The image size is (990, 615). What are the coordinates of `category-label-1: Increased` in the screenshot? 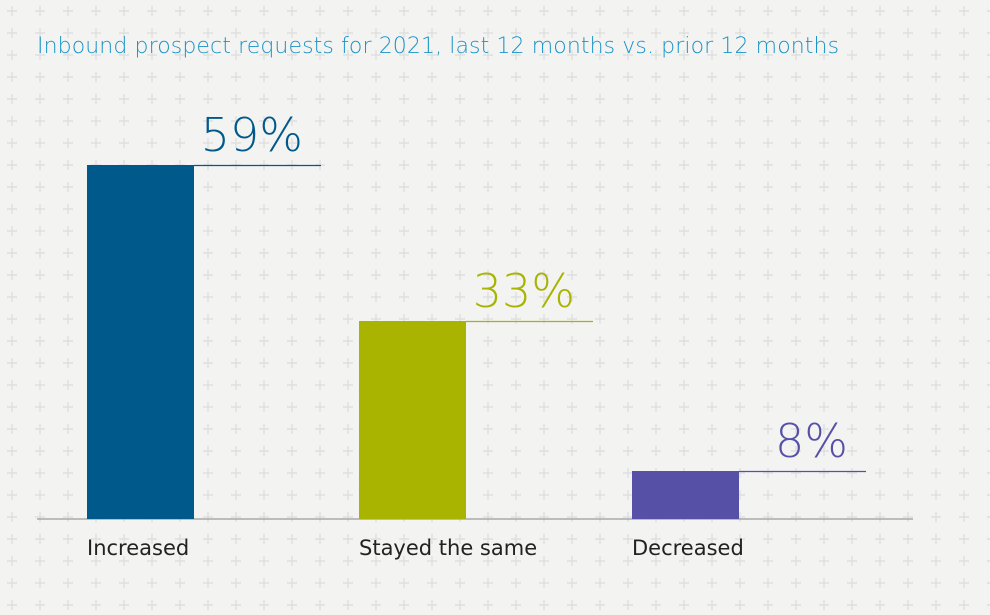 It's located at (138, 548).